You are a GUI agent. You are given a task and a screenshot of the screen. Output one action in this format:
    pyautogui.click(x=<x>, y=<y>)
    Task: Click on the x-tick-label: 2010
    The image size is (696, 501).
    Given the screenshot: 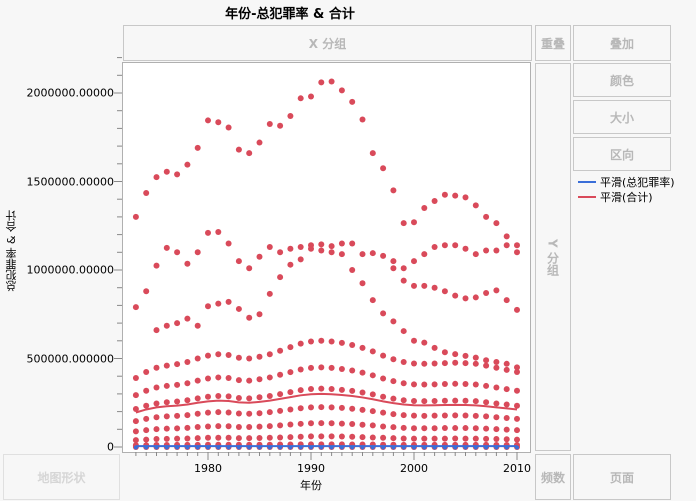 What is the action you would take?
    pyautogui.click(x=517, y=468)
    